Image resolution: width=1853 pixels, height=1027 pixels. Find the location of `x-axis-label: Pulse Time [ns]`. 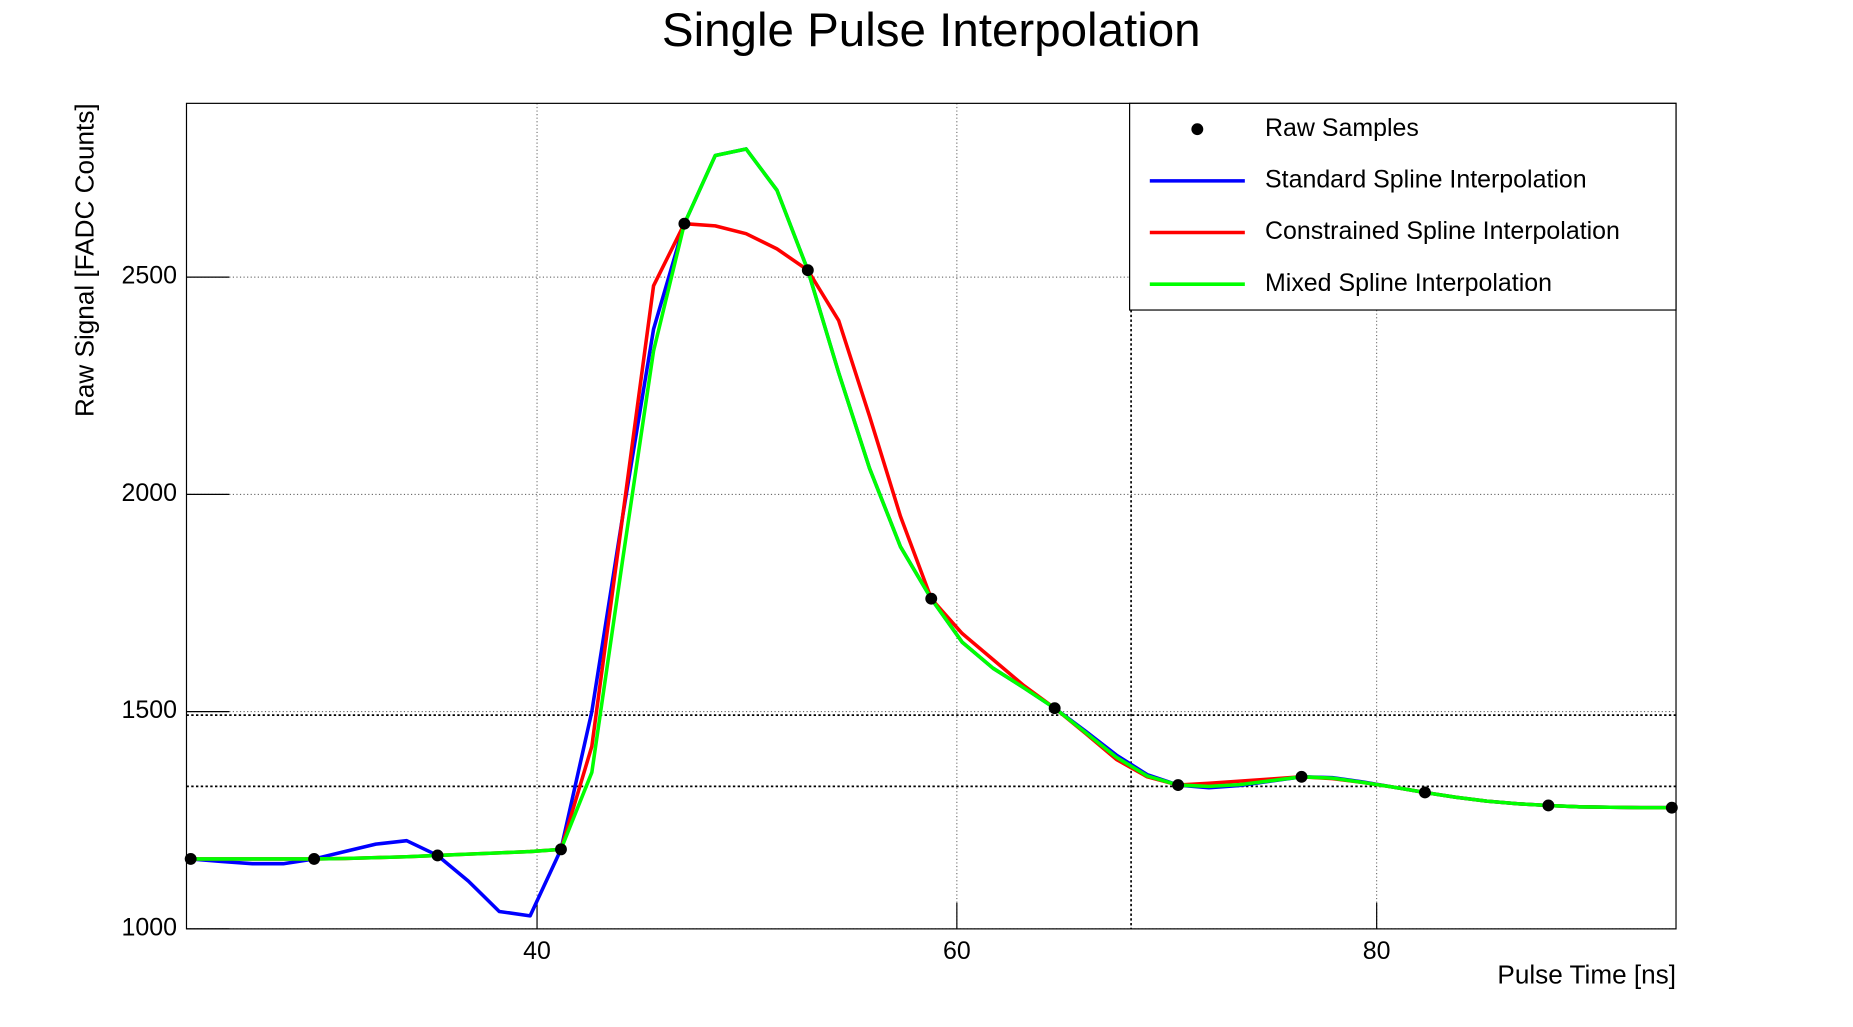

x-axis-label: Pulse Time [ns] is located at coordinates (1586, 974).